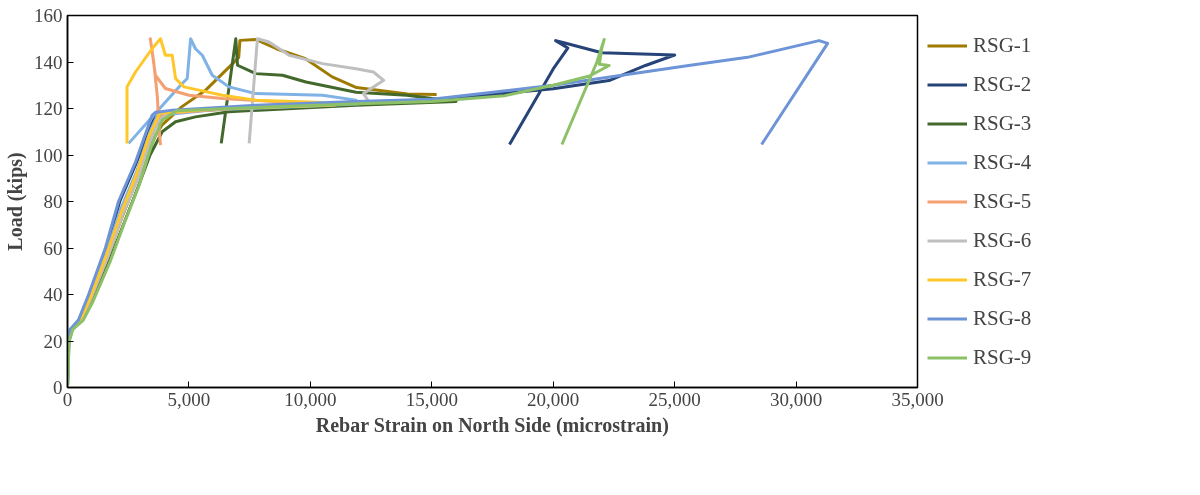 This screenshot has height=495, width=1200. Describe the element at coordinates (431, 399) in the screenshot. I see `x-tick-label: 15,000` at that location.